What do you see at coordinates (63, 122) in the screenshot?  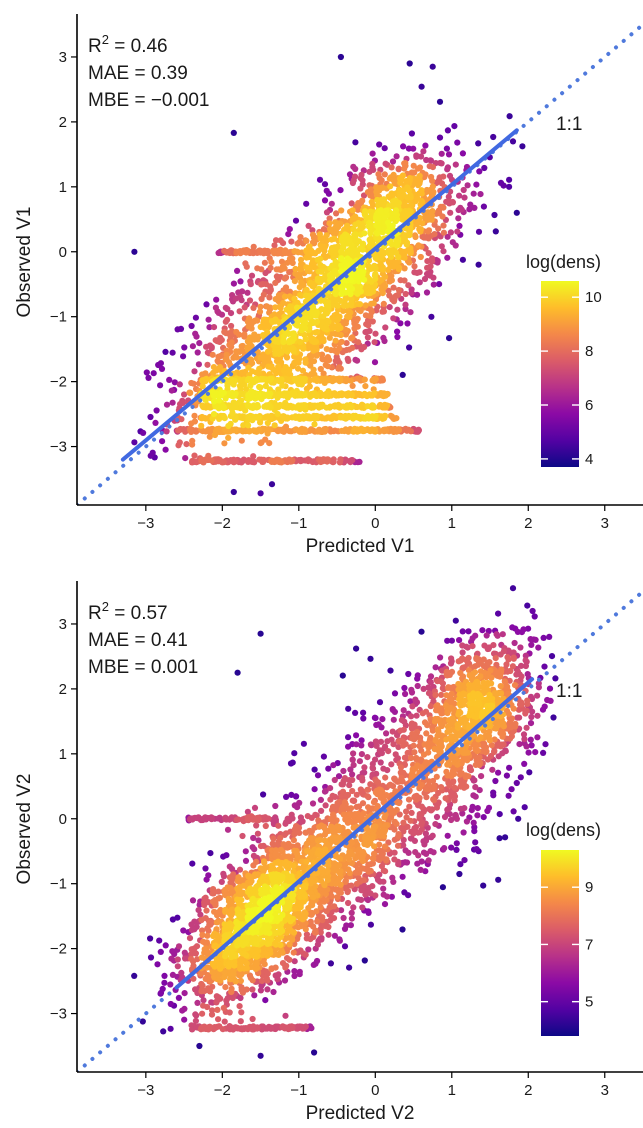 I see `y-tick-label: 2` at bounding box center [63, 122].